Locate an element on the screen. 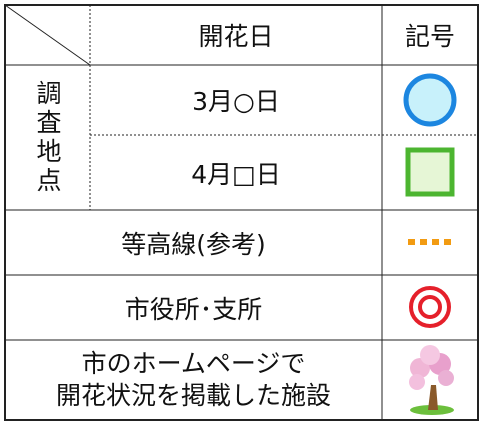 The width and height of the screenshot is (491, 425). survey-label-box: 調査地点 is located at coordinates (47, 137).